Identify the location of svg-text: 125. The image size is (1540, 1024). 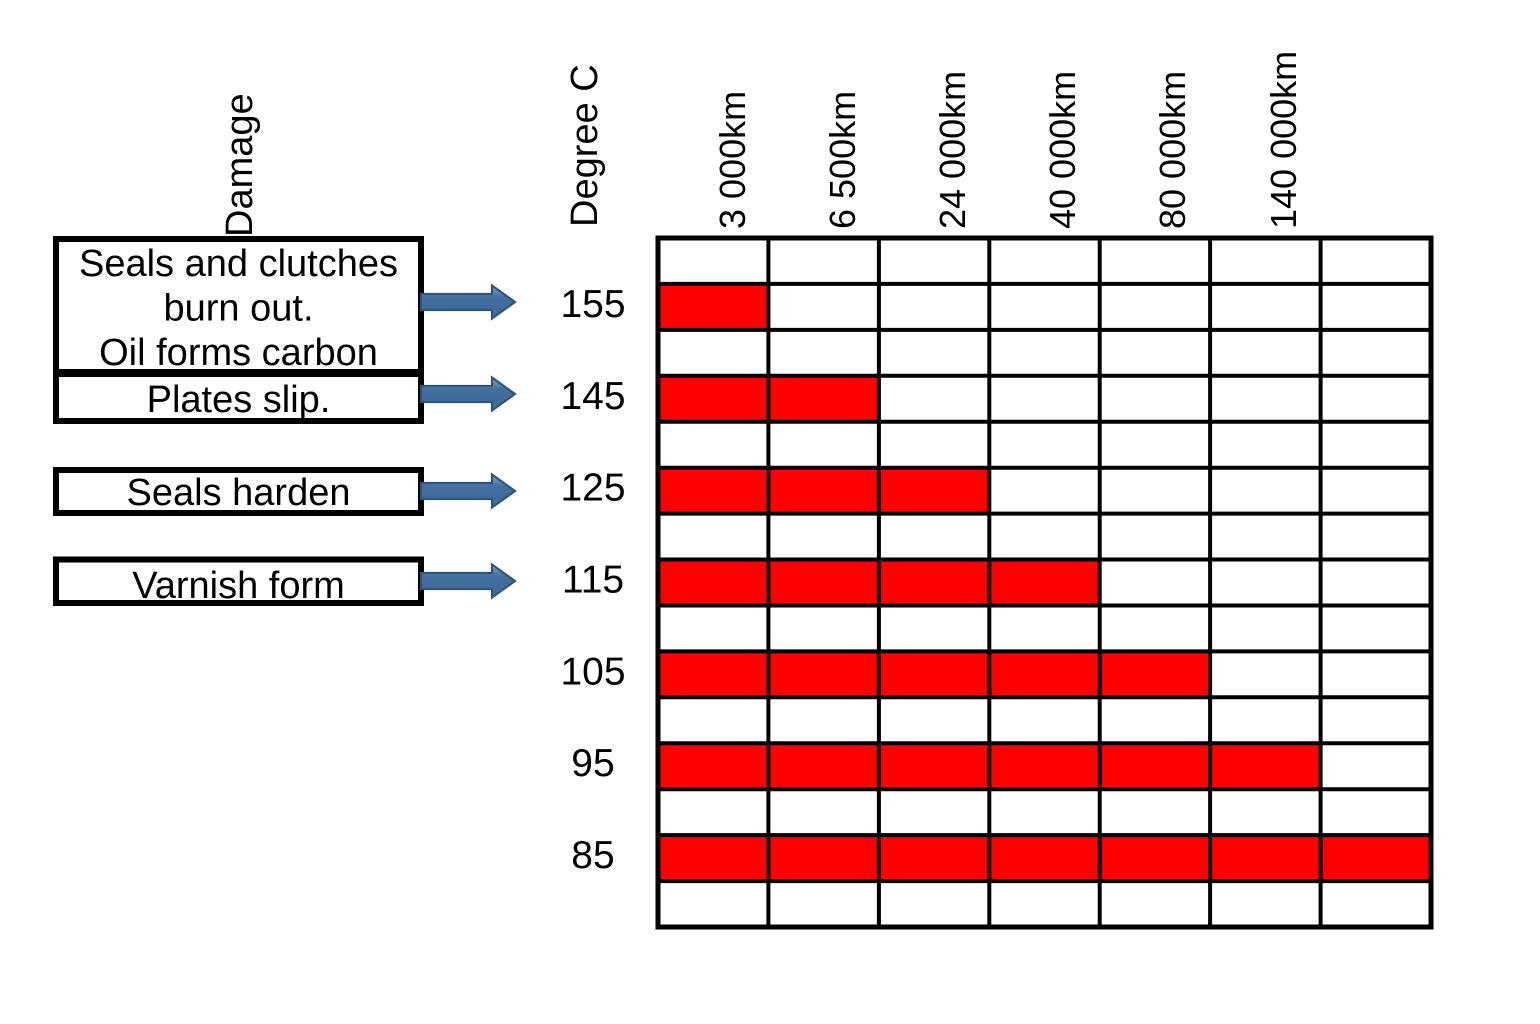
(592, 488).